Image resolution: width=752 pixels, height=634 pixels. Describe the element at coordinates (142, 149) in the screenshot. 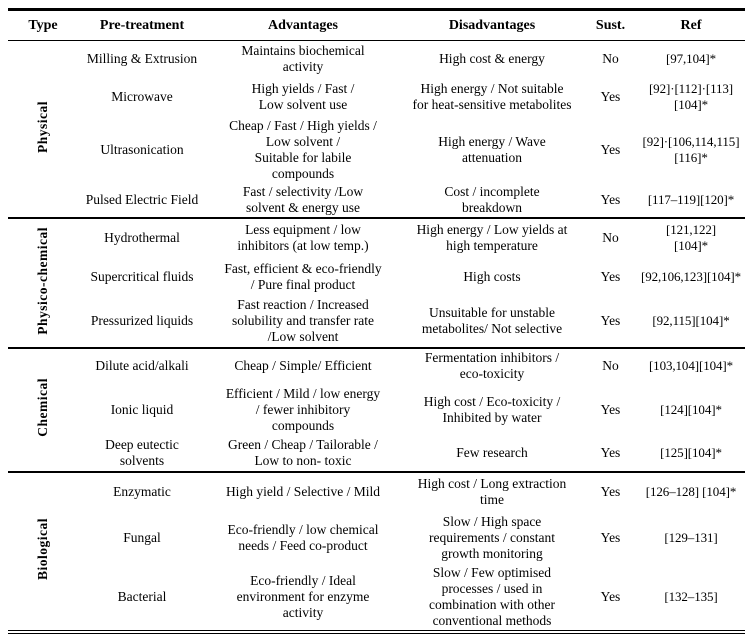

I see `pretreatment-cell: Ultrasonication` at that location.